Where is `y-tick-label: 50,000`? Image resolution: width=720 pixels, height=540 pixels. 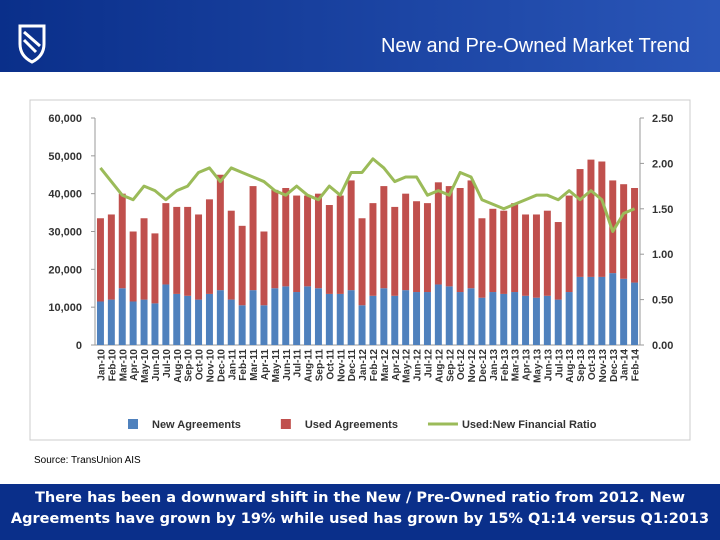 y-tick-label: 50,000 is located at coordinates (65, 157).